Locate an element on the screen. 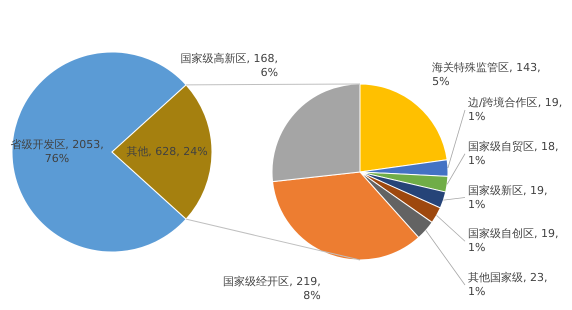 The width and height of the screenshot is (572, 310). slice-label: 其他国家级, 23, 1% is located at coordinates (508, 285).